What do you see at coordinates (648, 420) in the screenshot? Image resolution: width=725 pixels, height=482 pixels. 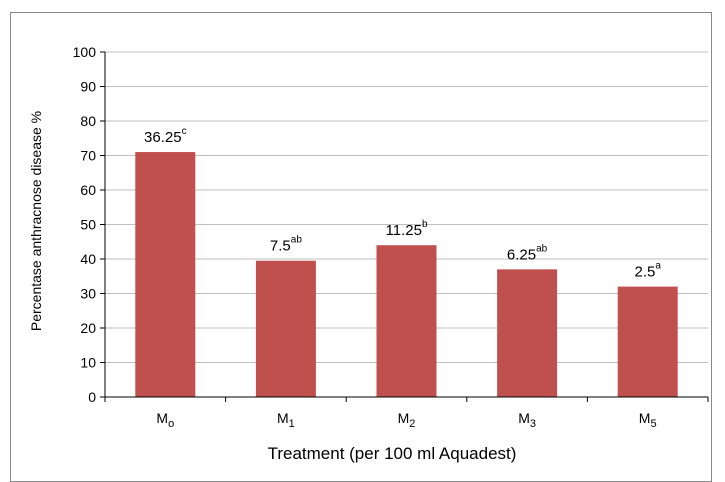 I see `x-tick-label: M5` at bounding box center [648, 420].